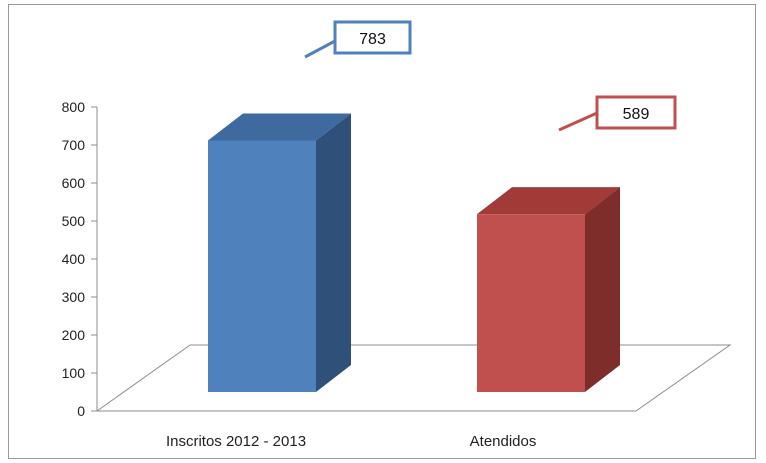 The height and width of the screenshot is (463, 766). What do you see at coordinates (74, 145) in the screenshot?
I see `y-tick-label: 700` at bounding box center [74, 145].